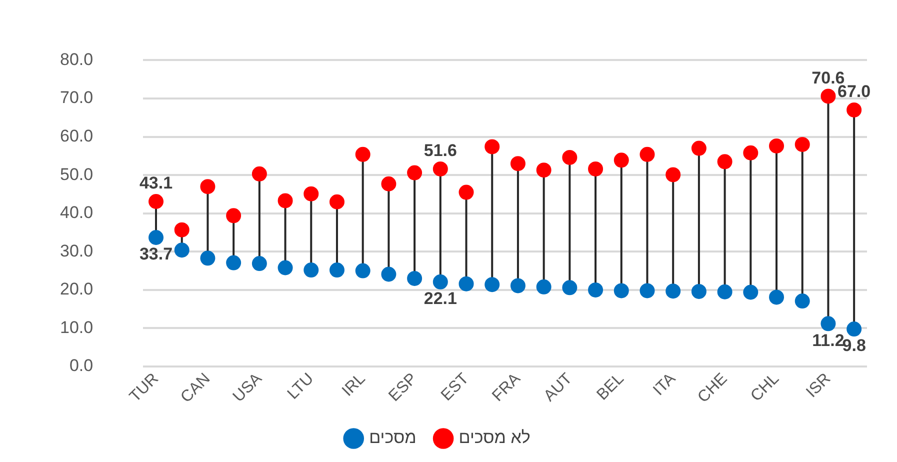 This screenshot has height=462, width=897. Describe the element at coordinates (248, 388) in the screenshot. I see `x-tick-label: USA` at that location.